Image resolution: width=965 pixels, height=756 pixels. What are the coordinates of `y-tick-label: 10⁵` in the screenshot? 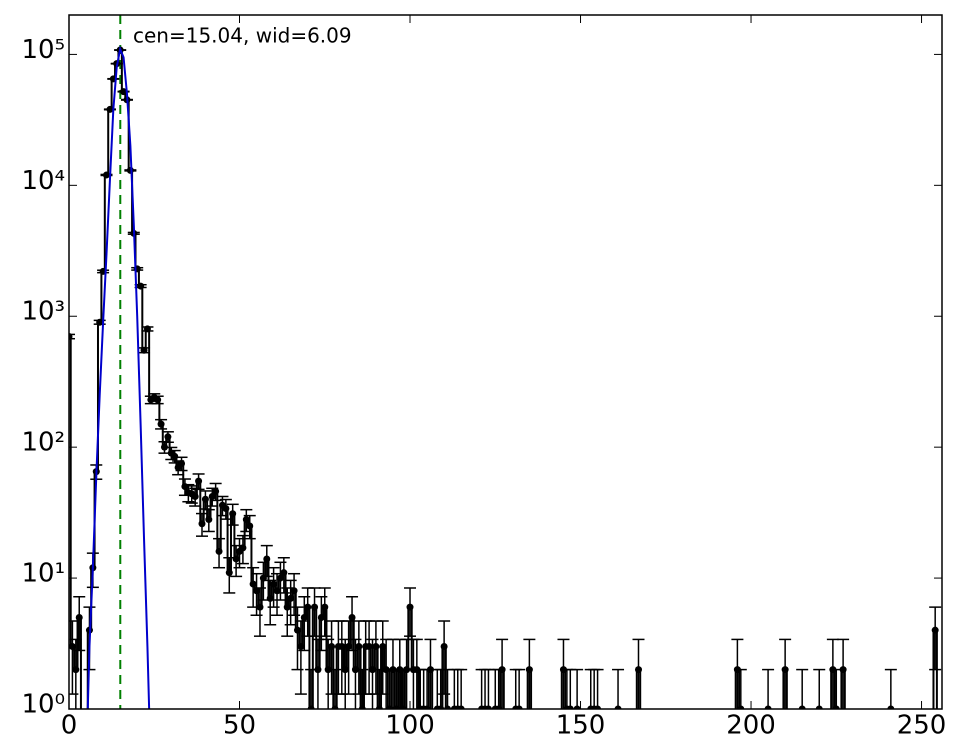 It's located at (43, 50).